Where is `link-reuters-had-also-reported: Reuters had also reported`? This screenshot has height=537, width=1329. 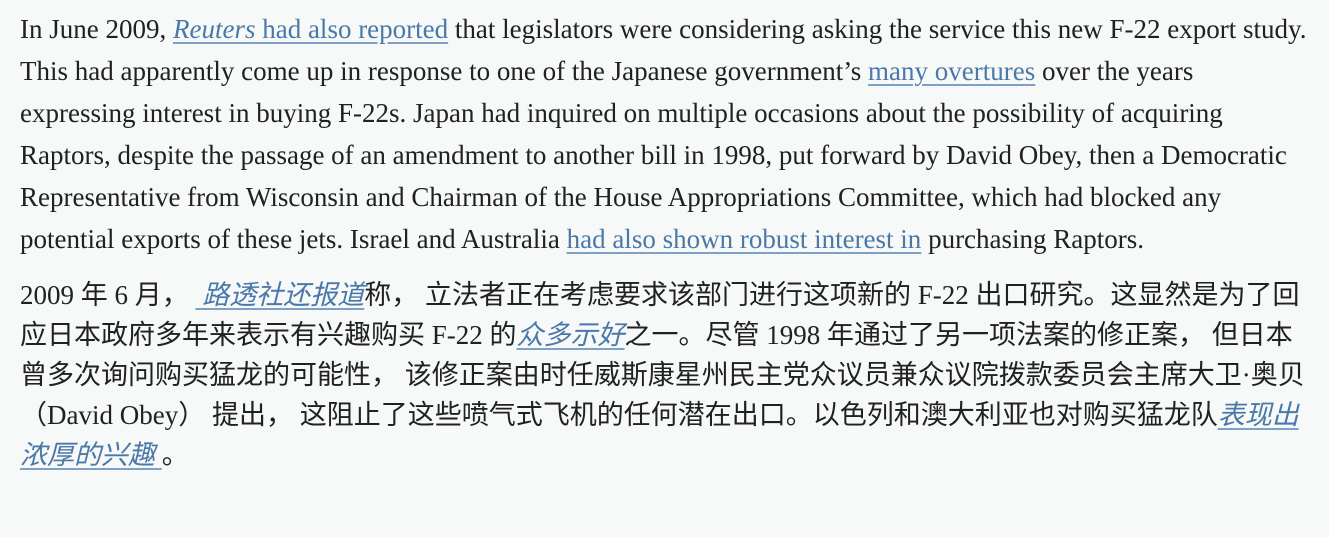 link-reuters-had-also-reported: Reuters had also reported is located at coordinates (310, 29).